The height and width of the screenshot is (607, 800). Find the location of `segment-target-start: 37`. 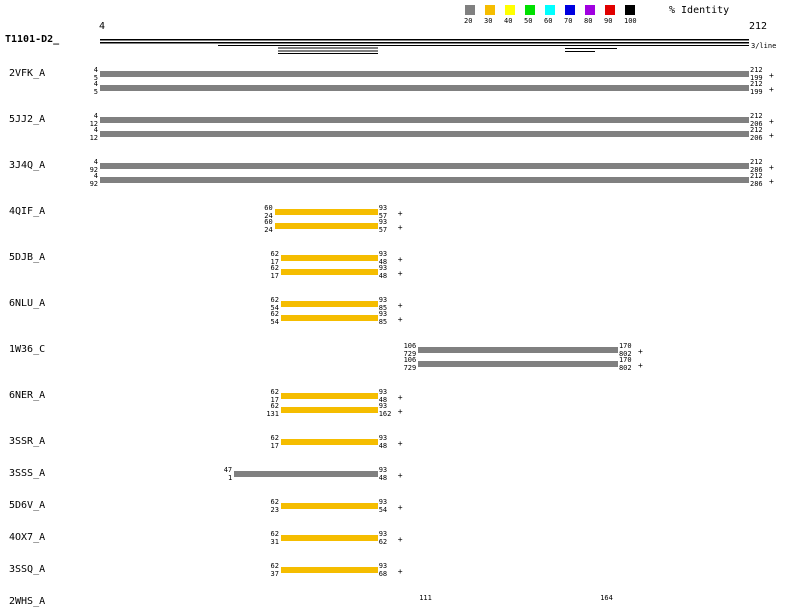

segment-target-start: 37 is located at coordinates (274, 574).